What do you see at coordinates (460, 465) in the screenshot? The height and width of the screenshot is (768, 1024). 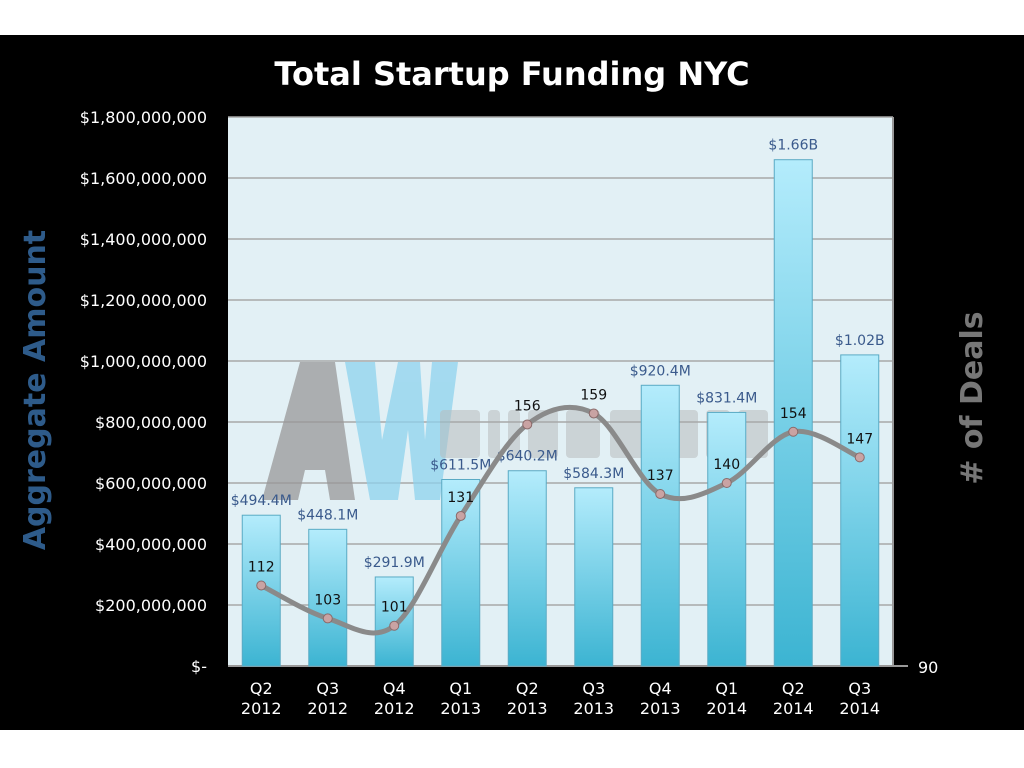 I see `bar-data-label: $611.5M` at bounding box center [460, 465].